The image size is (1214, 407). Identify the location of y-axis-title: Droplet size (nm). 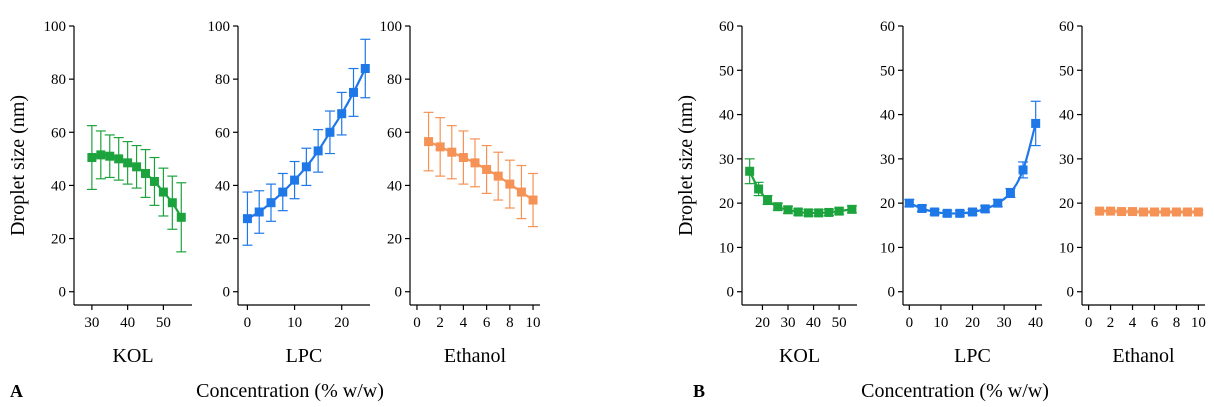
(18, 165).